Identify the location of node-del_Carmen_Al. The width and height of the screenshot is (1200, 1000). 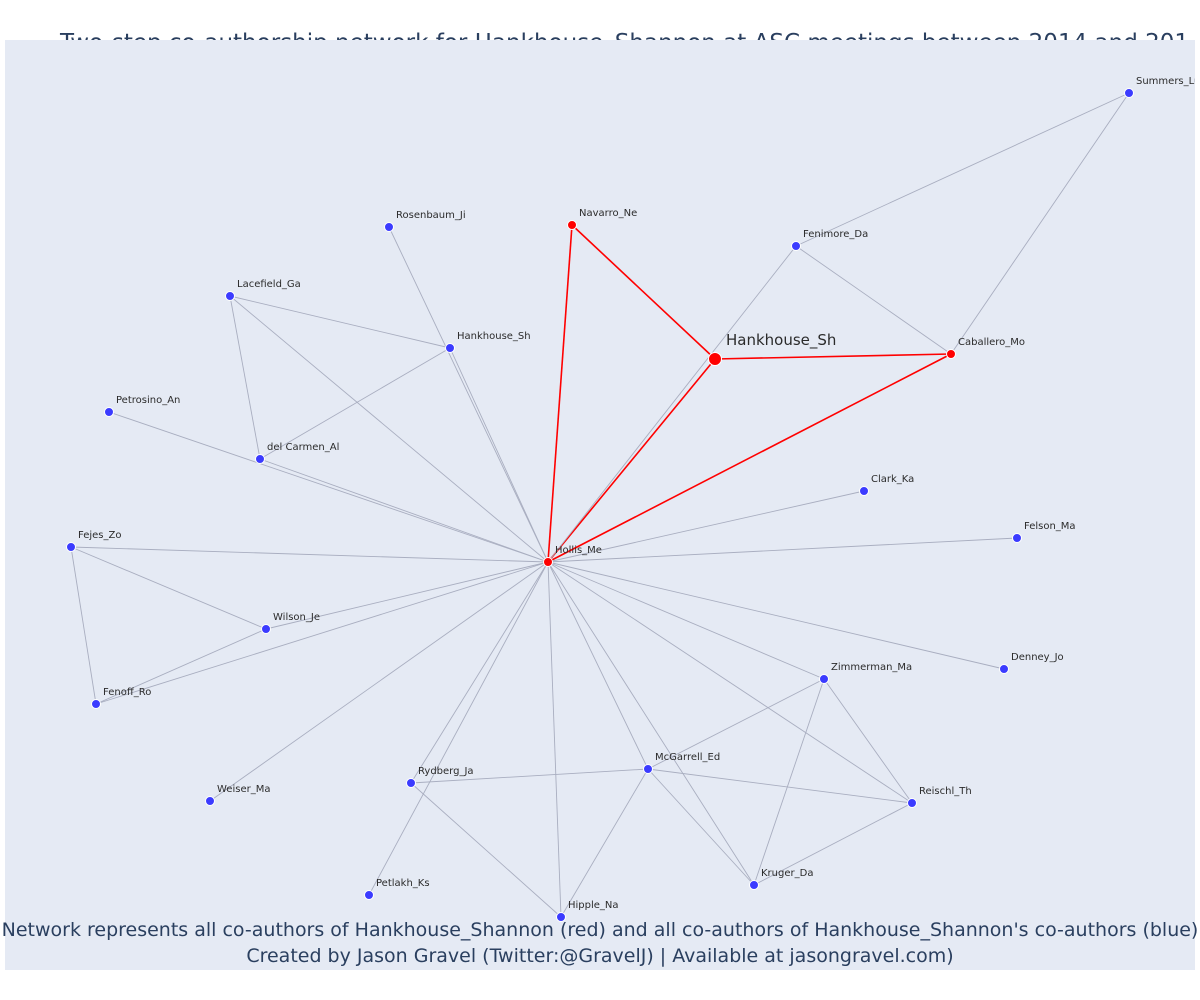
(260, 459).